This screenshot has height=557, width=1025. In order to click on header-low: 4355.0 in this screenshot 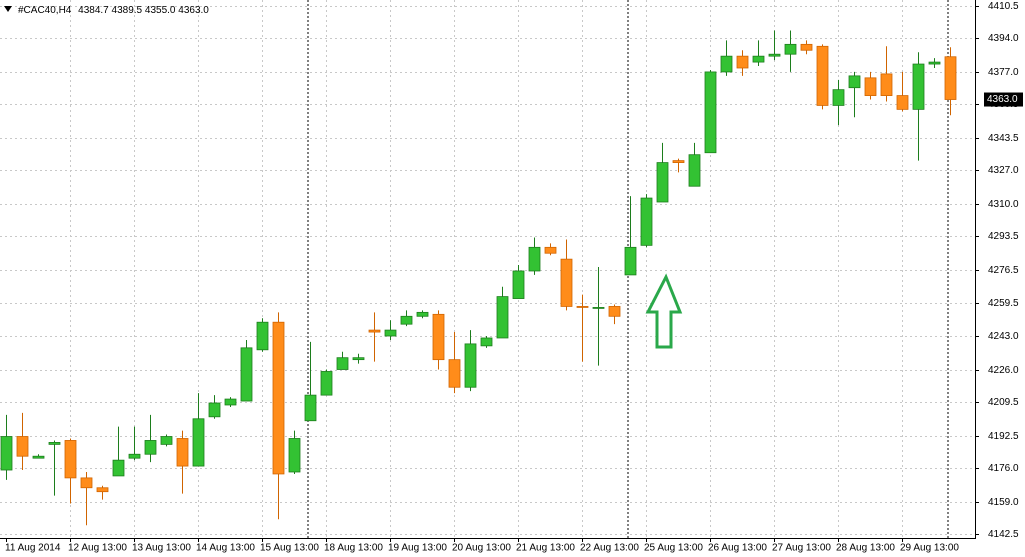, I will do `click(160, 10)`.